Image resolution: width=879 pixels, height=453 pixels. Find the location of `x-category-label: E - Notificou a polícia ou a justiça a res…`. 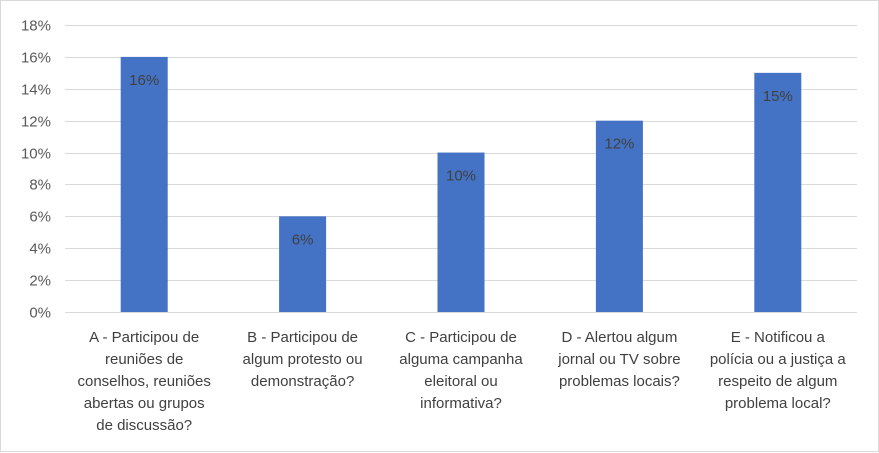

x-category-label: E - Notificou a polícia ou a justiça a res… is located at coordinates (778, 370).